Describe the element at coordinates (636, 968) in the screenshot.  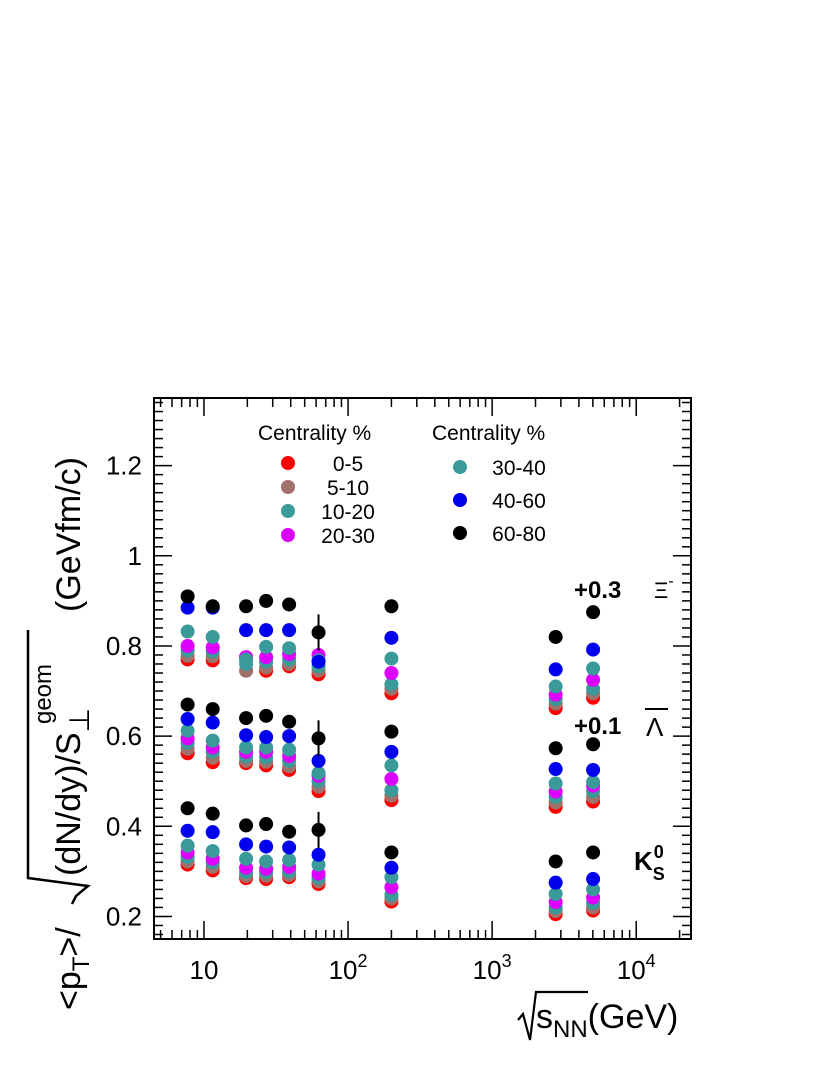
I see `x-tick-label: 10⁴` at that location.